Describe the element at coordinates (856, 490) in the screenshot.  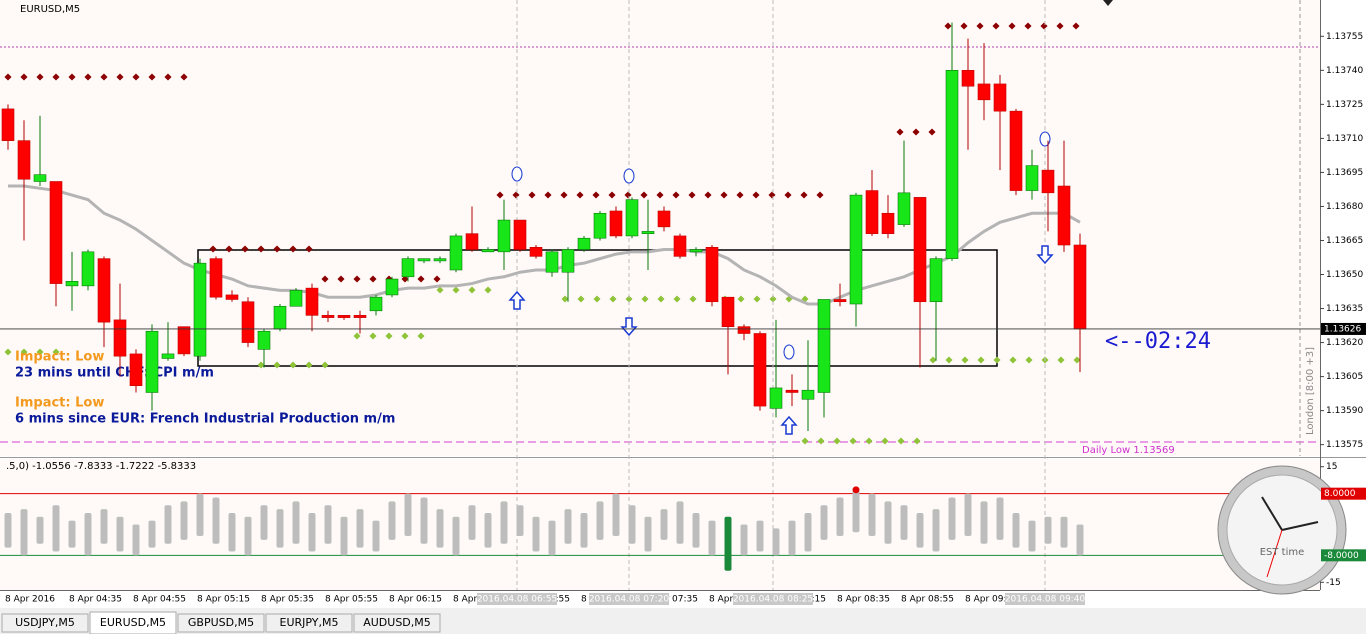
I see `oscillator-peak` at that location.